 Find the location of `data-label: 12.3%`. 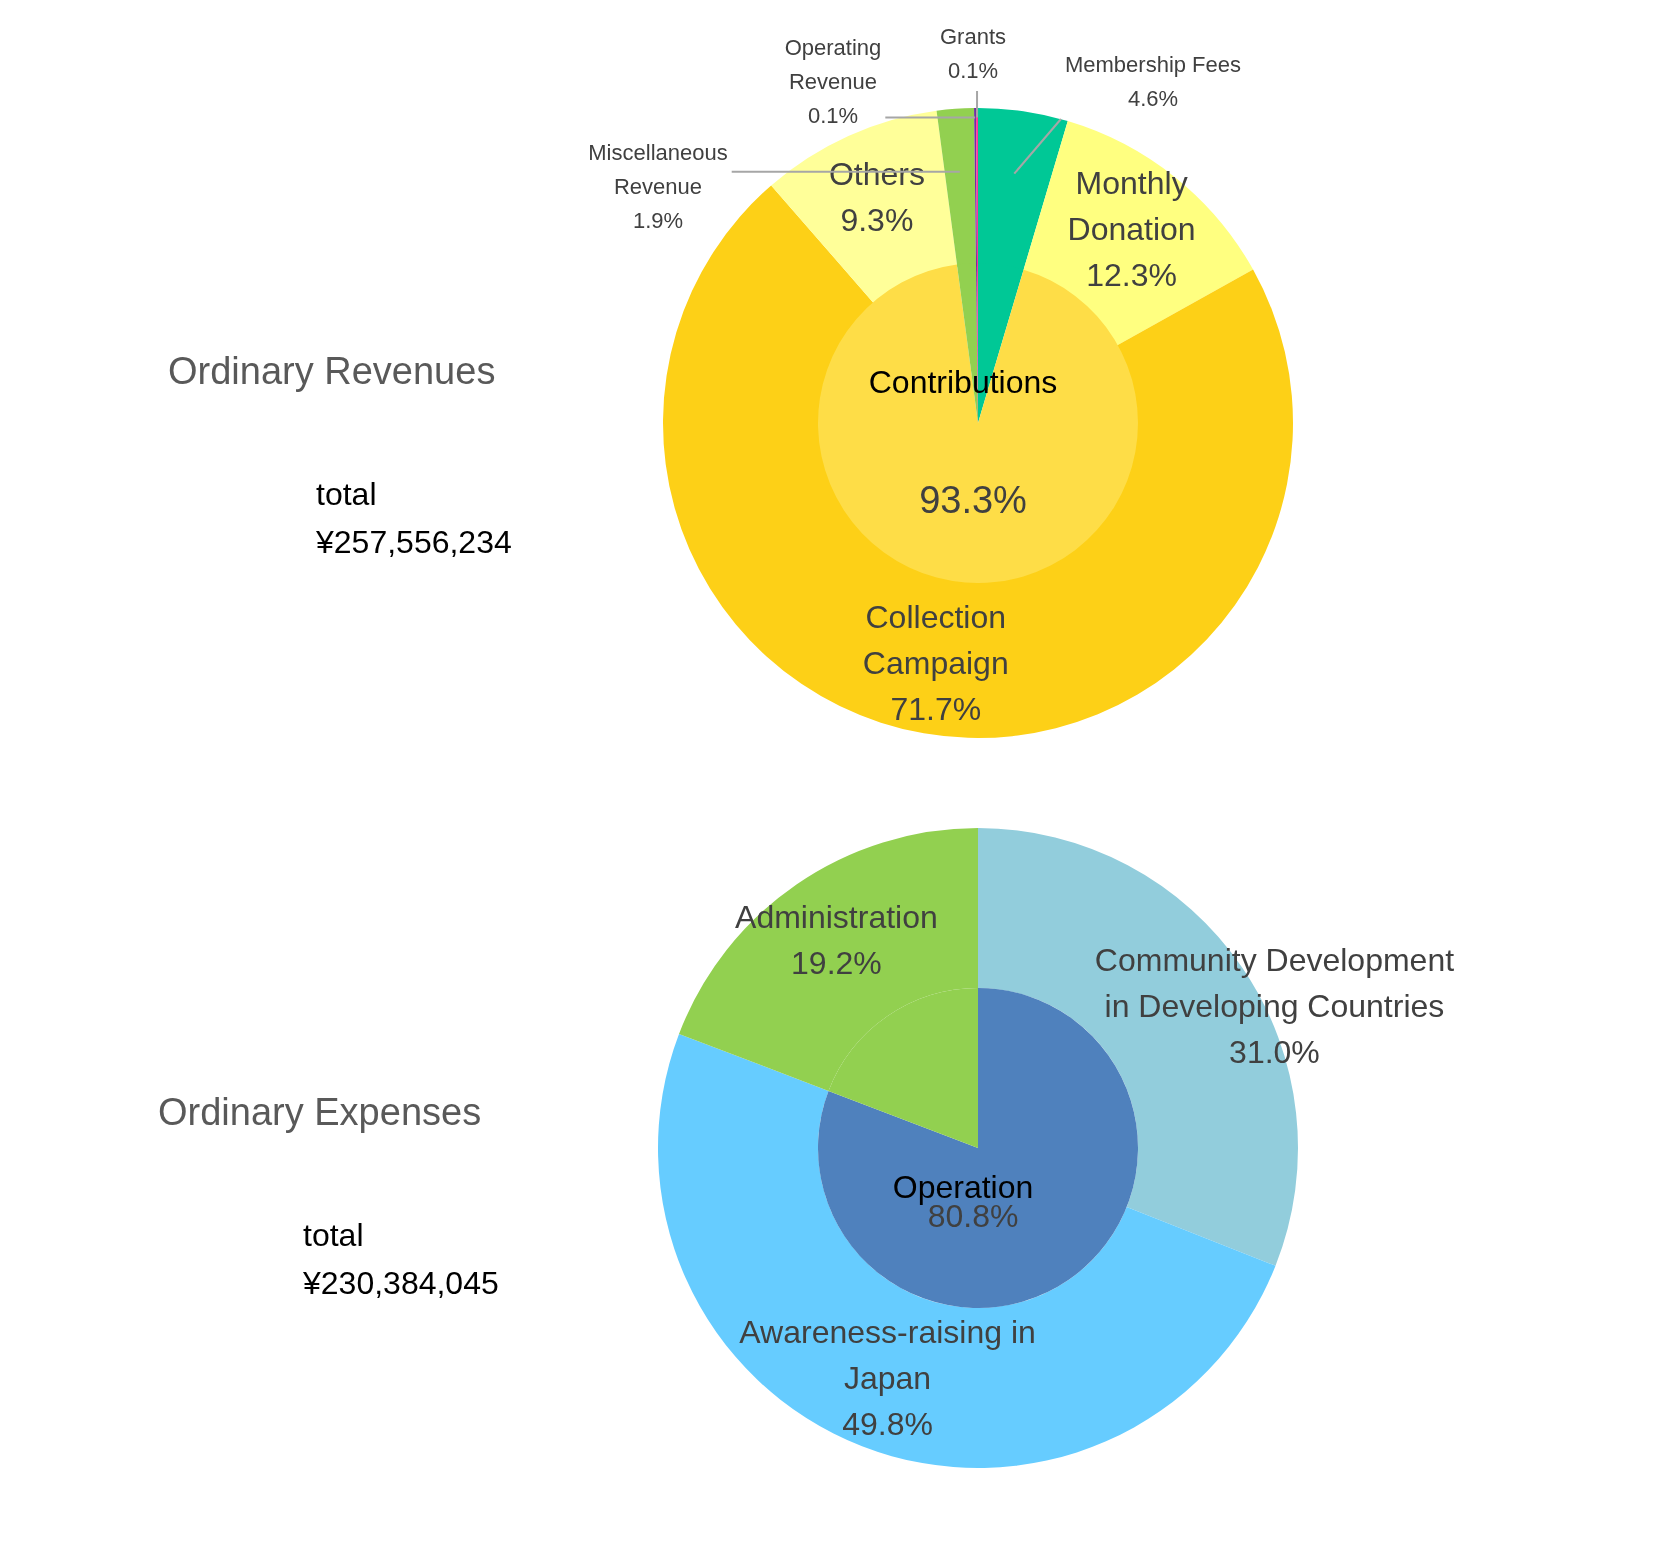

data-label: 12.3% is located at coordinates (1131, 275).